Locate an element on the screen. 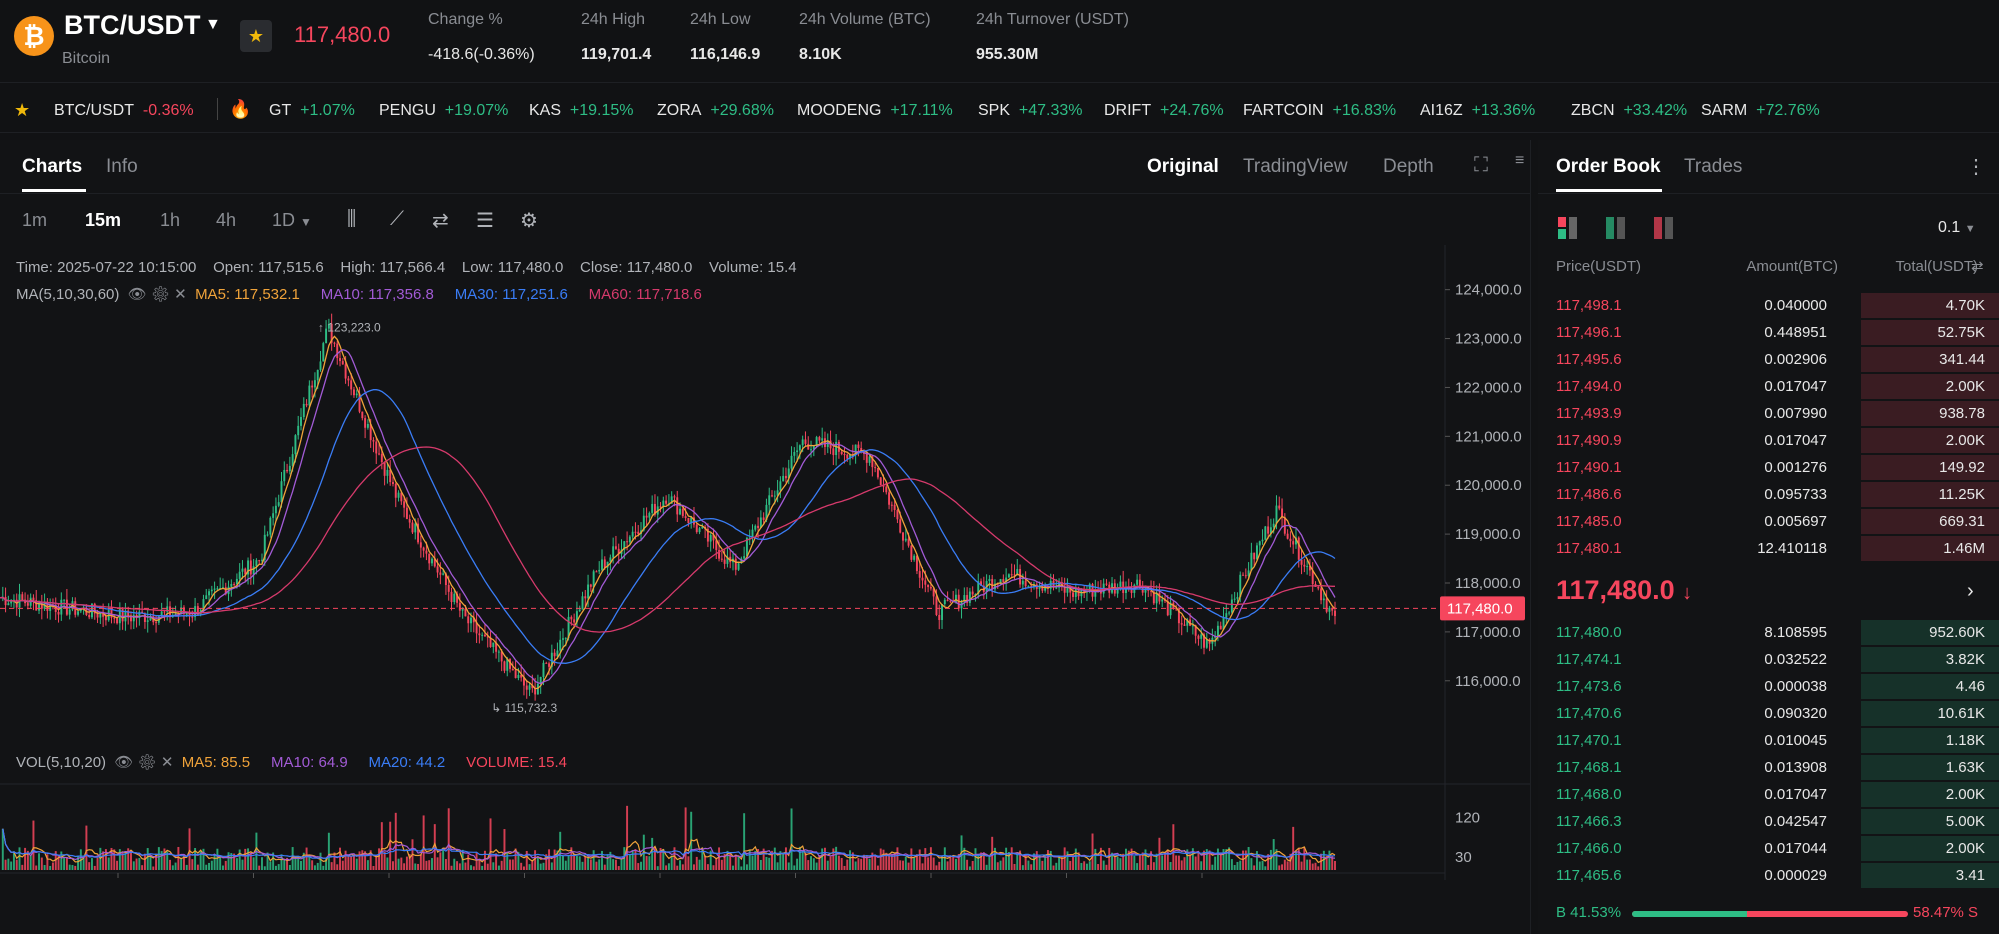 The width and height of the screenshot is (1999, 934). bid-row: 117,470.1 0.010045 1.18K is located at coordinates (1768, 740).